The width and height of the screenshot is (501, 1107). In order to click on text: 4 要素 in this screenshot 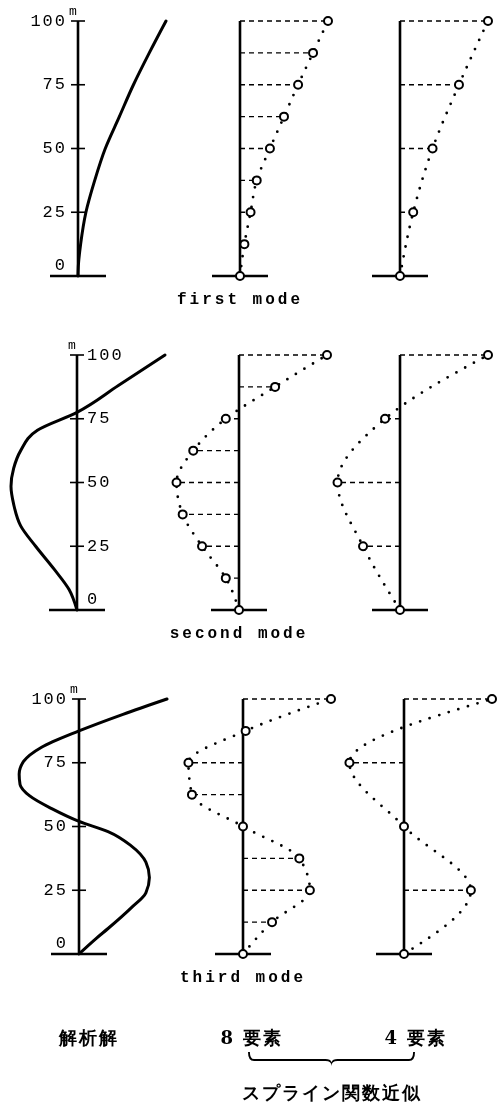, I will do `click(416, 1038)`.